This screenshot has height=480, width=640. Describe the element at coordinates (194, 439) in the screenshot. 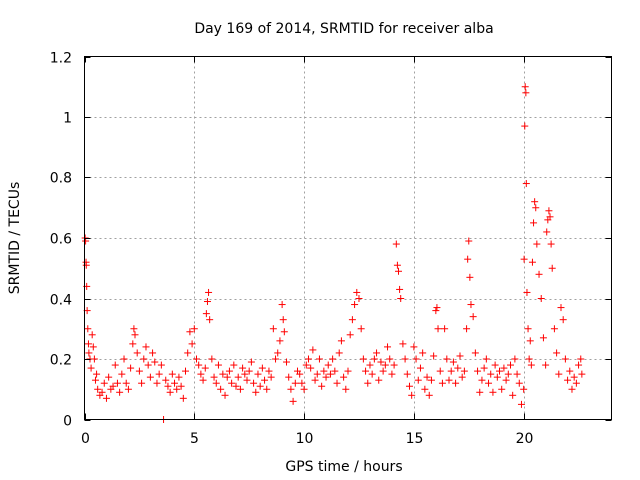

I see `x-tick-label: 5` at that location.